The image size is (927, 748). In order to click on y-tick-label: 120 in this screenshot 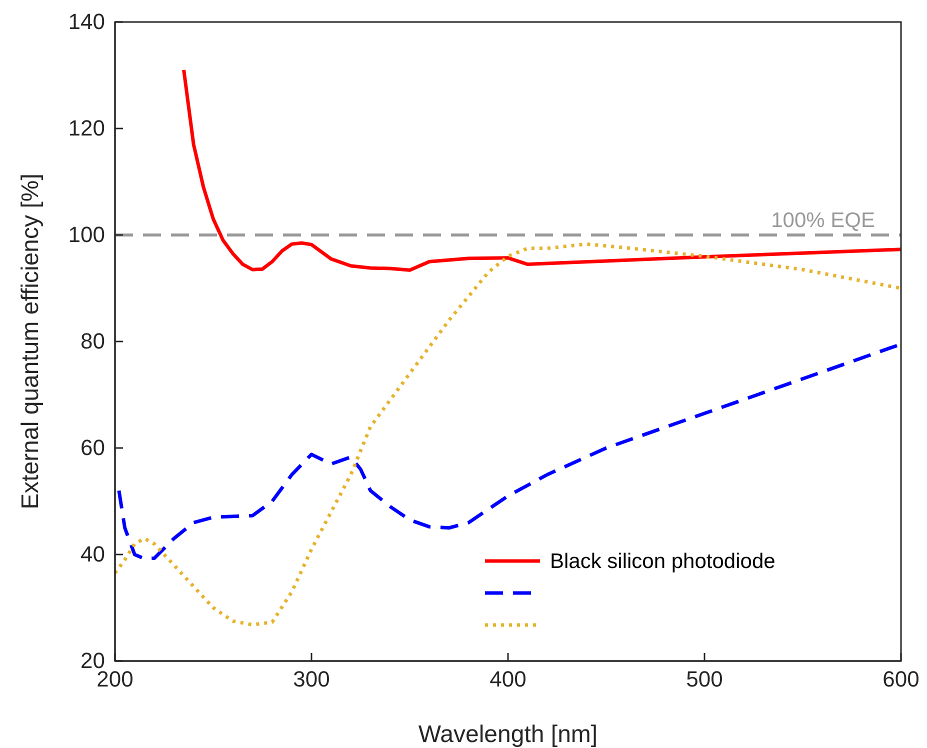, I will do `click(86, 128)`.